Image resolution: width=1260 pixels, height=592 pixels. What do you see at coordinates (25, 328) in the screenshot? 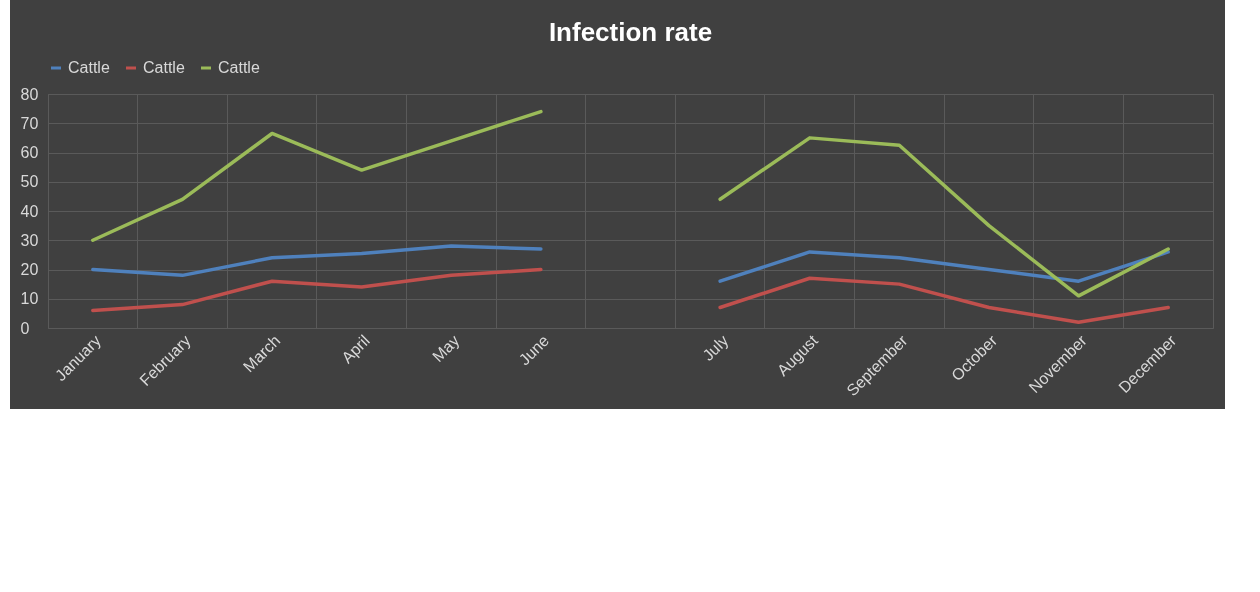
I see `y-tick-label: 0` at bounding box center [25, 328].